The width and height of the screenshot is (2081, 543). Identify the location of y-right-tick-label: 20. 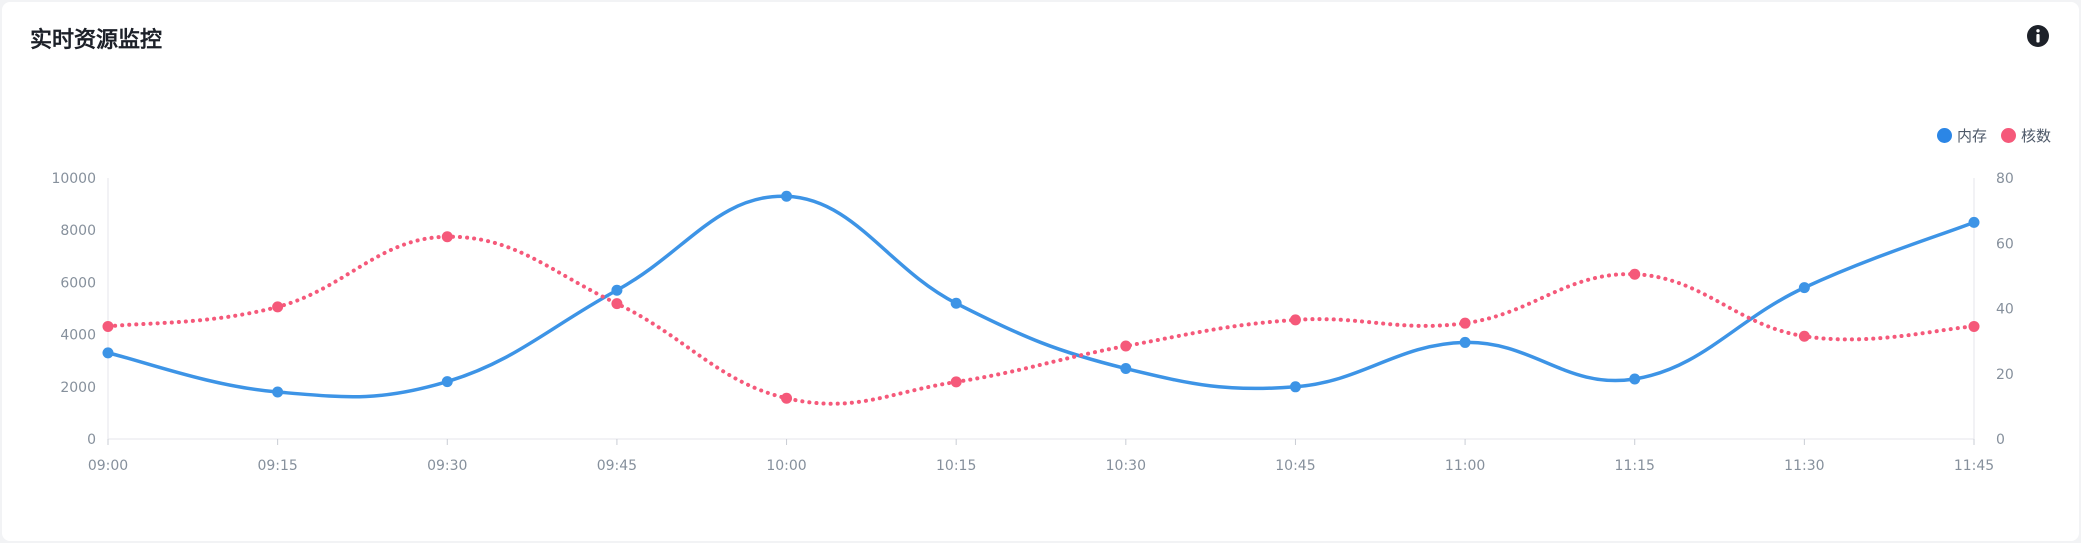
(2005, 375).